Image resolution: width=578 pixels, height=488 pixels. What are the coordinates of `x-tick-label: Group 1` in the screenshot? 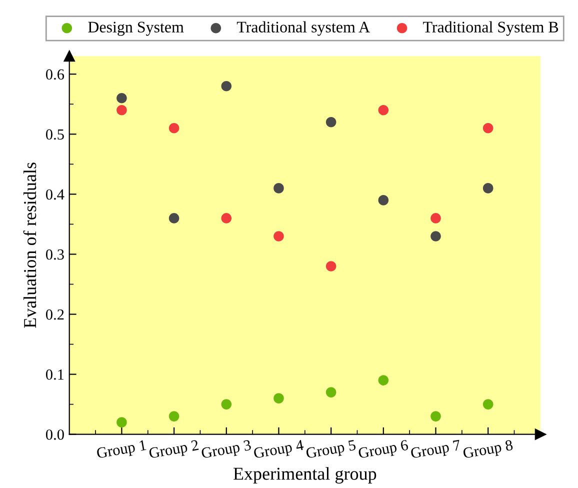 It's located at (121, 451).